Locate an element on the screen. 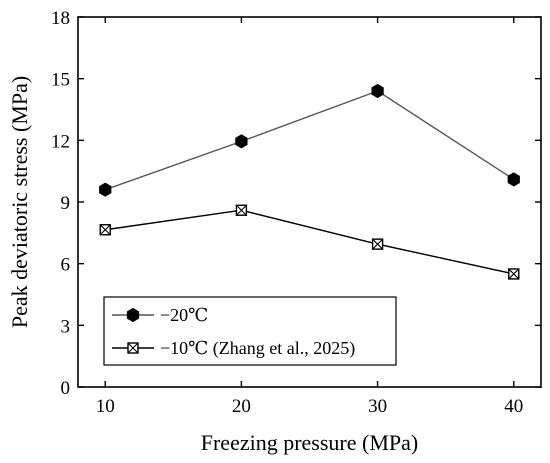  series-line is located at coordinates (309, 242).